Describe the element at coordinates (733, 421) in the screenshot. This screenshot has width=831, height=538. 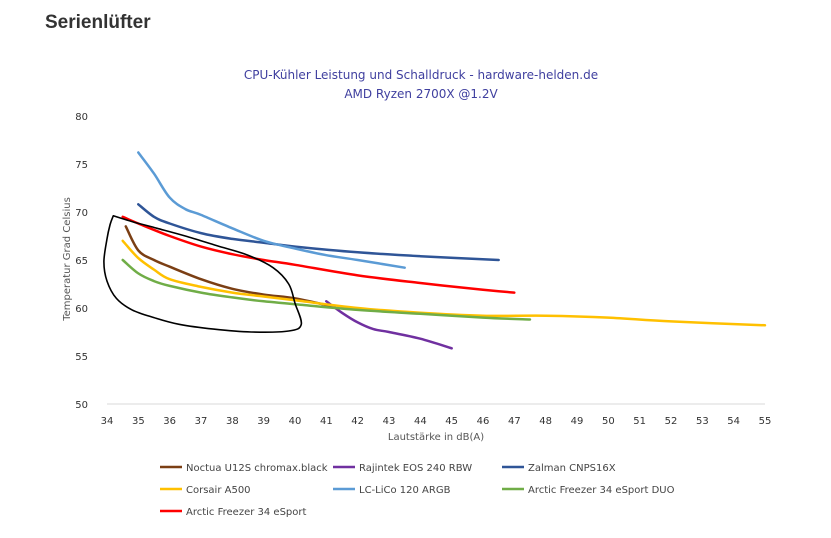
I see `x-tick-label: 54` at that location.